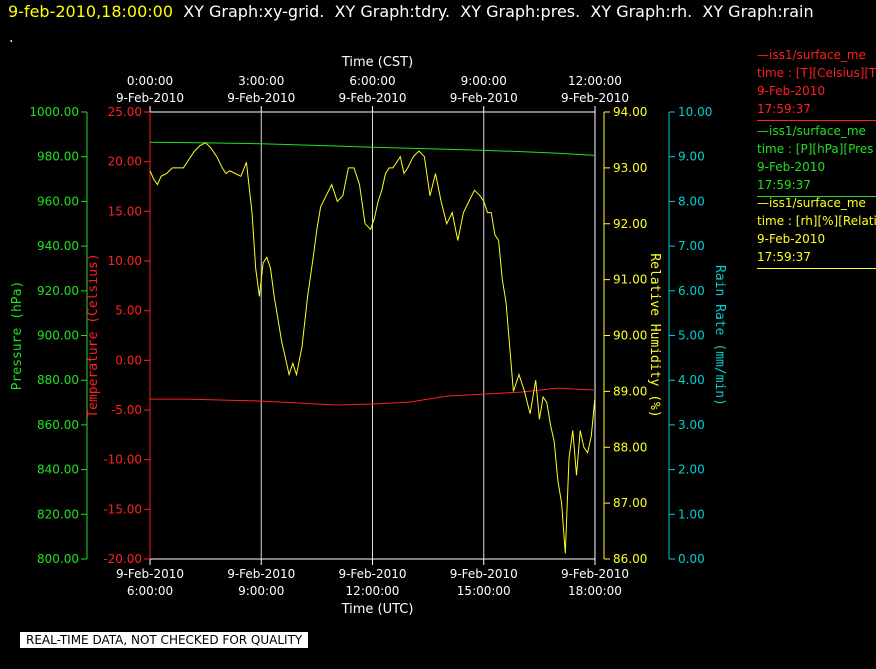  Describe the element at coordinates (58, 514) in the screenshot. I see `pressure-tick-label: 820.00` at that location.